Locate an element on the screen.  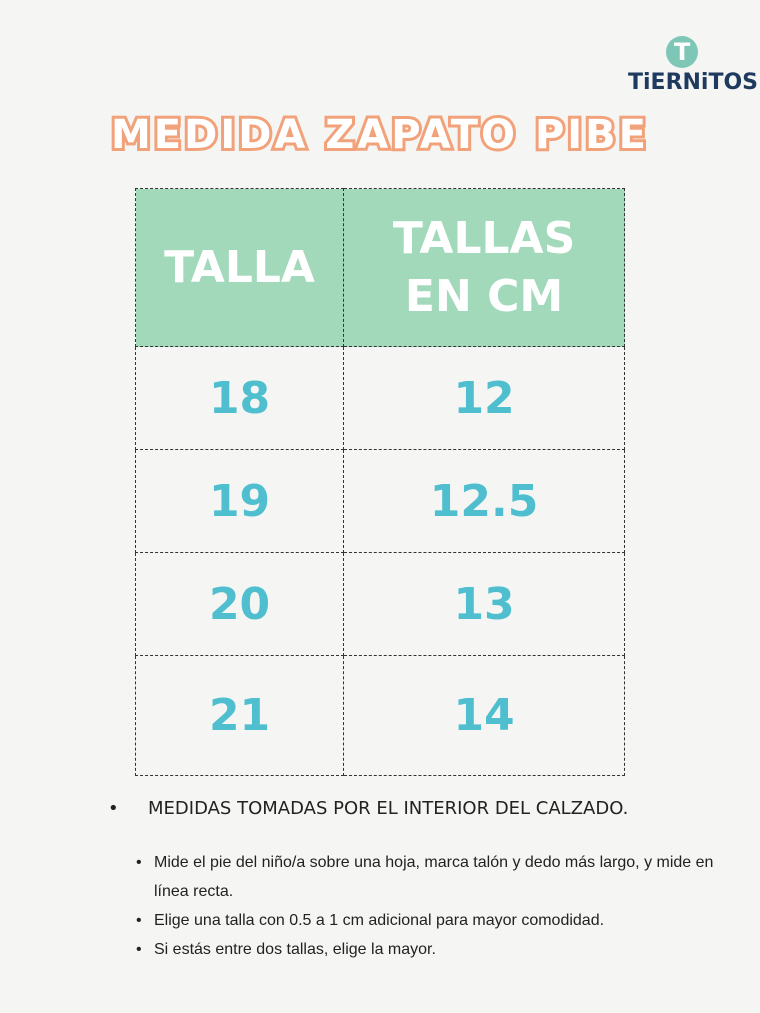
cell-talla: 19 is located at coordinates (239, 501).